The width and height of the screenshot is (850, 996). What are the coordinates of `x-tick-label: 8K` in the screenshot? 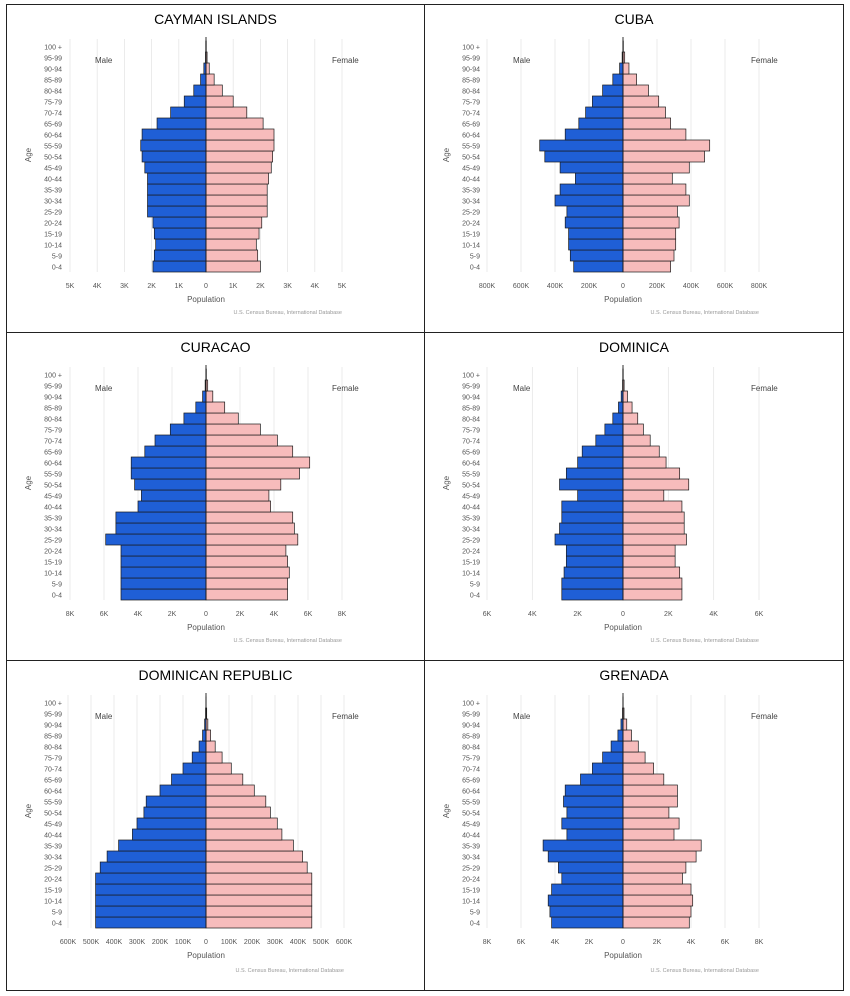 It's located at (70, 614).